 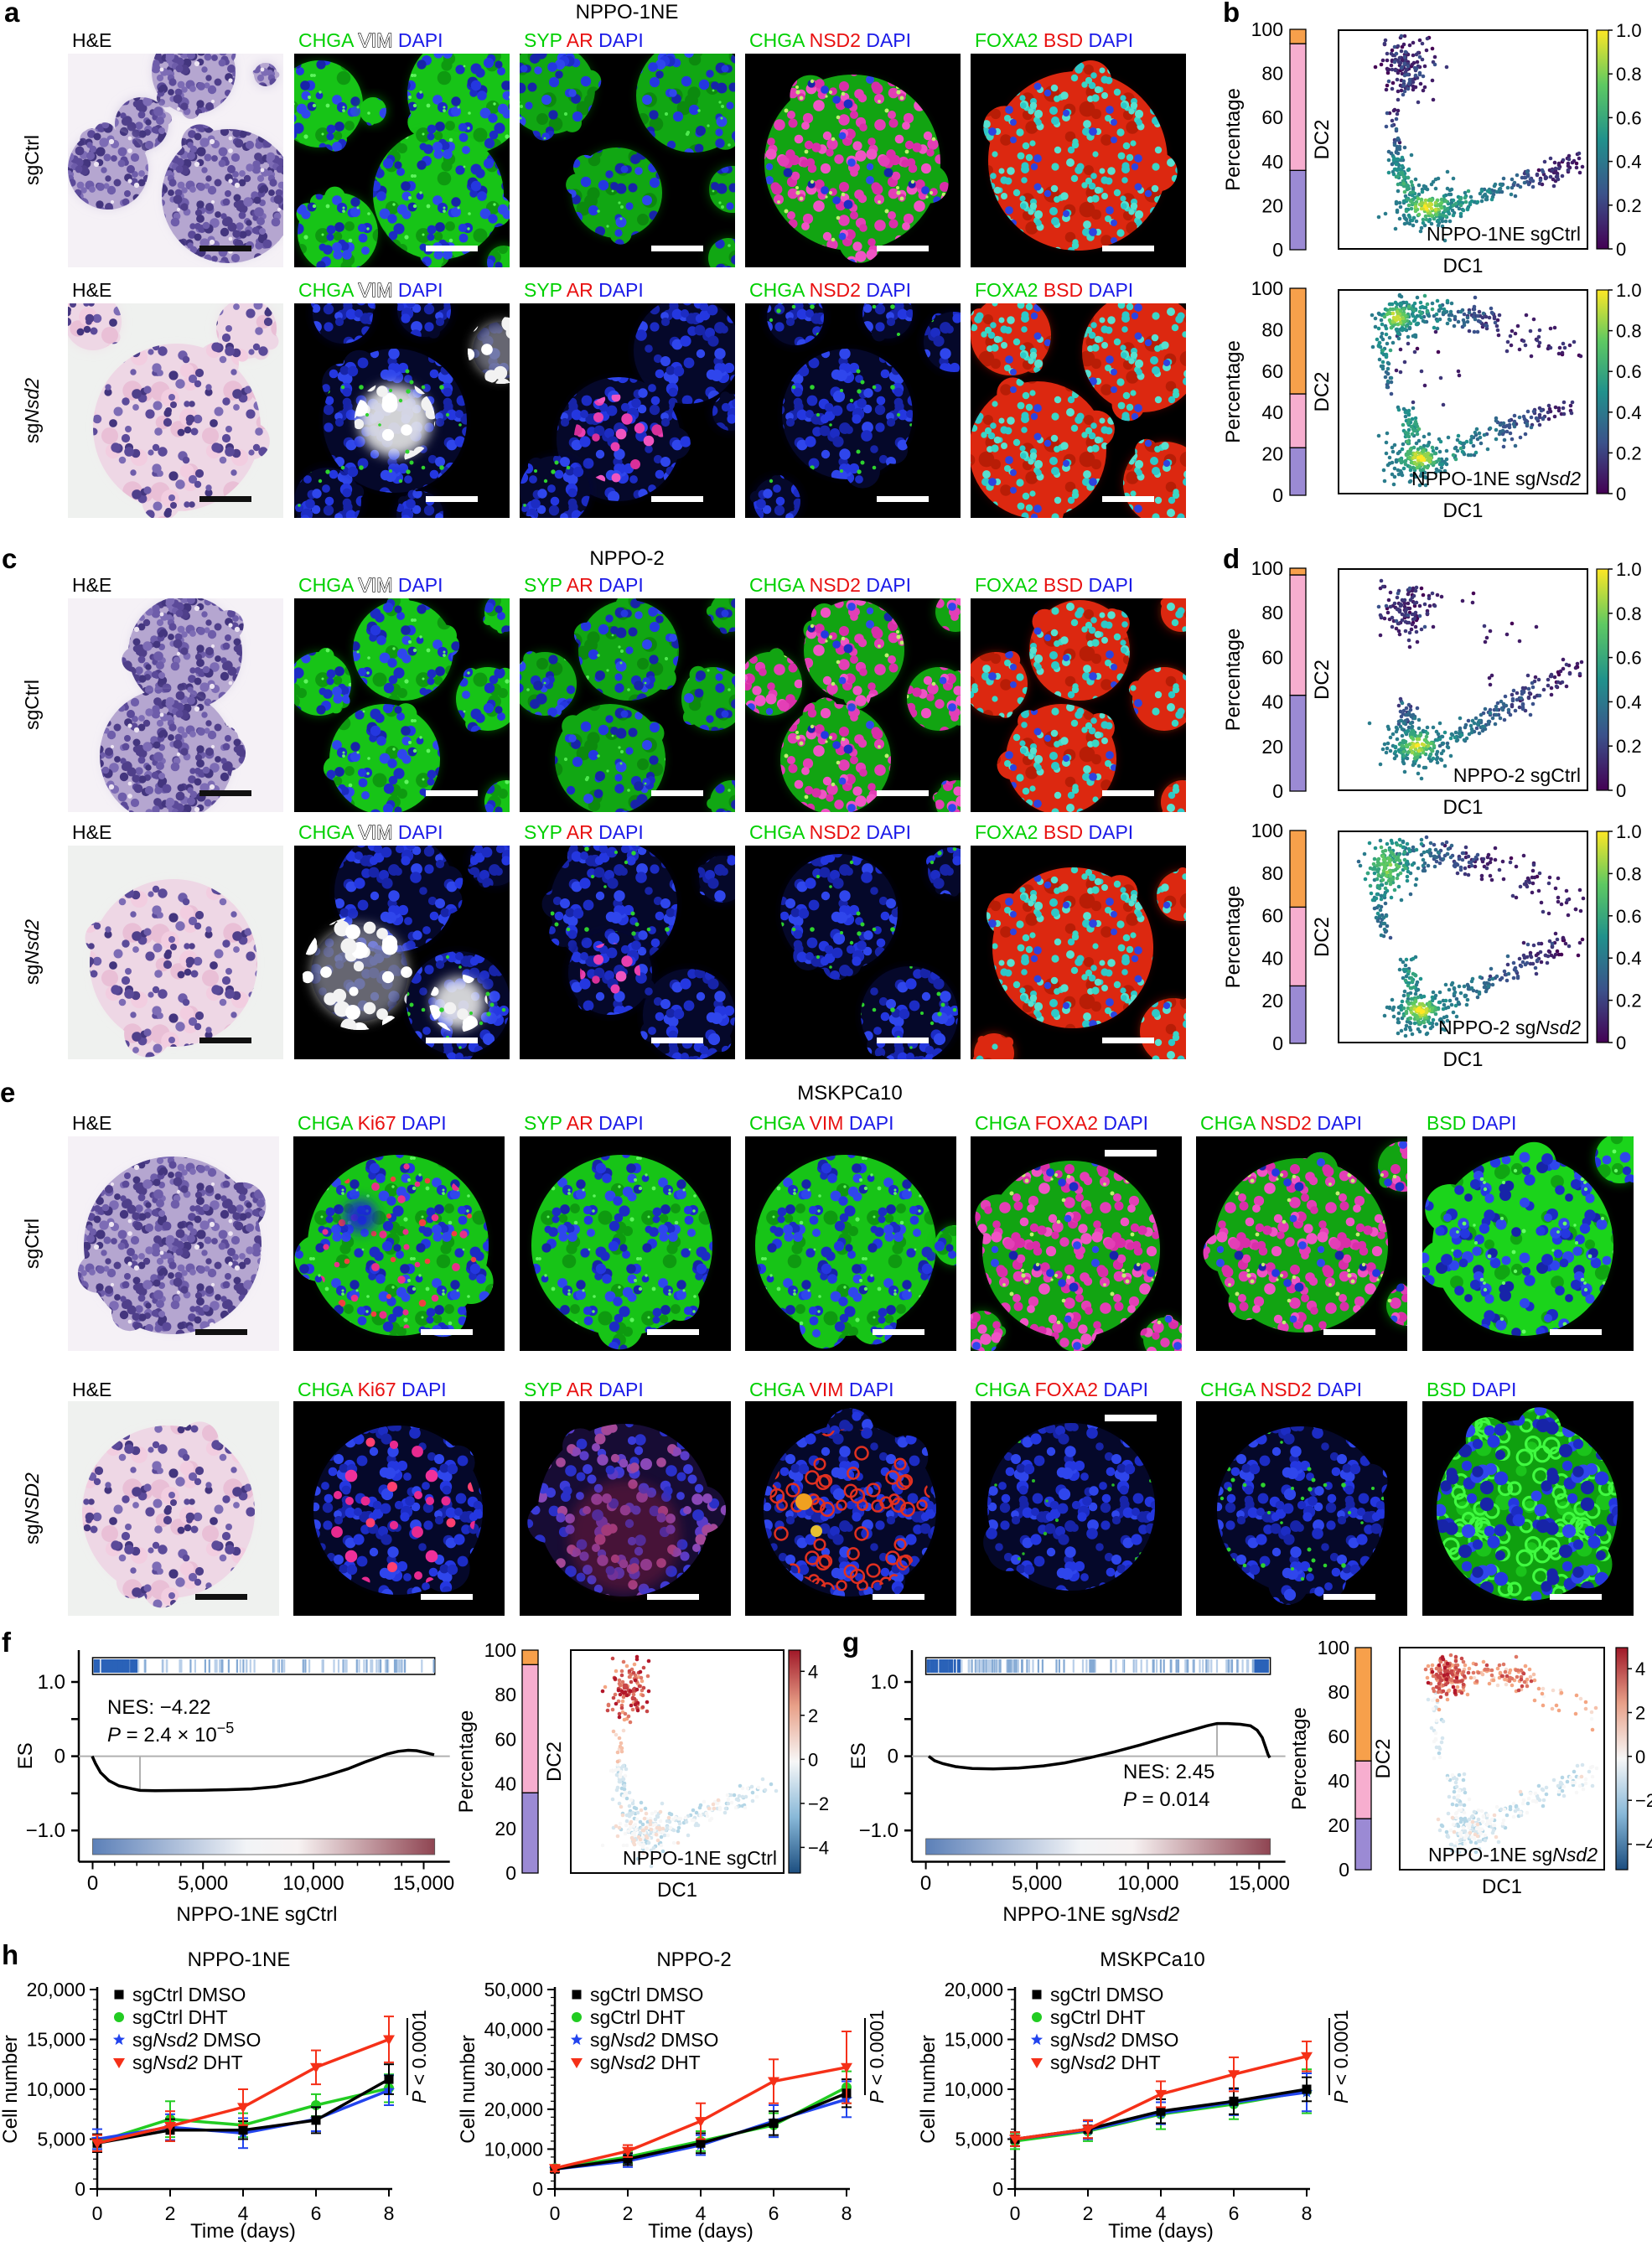 I want to click on svg-text: f, so click(x=7, y=1642).